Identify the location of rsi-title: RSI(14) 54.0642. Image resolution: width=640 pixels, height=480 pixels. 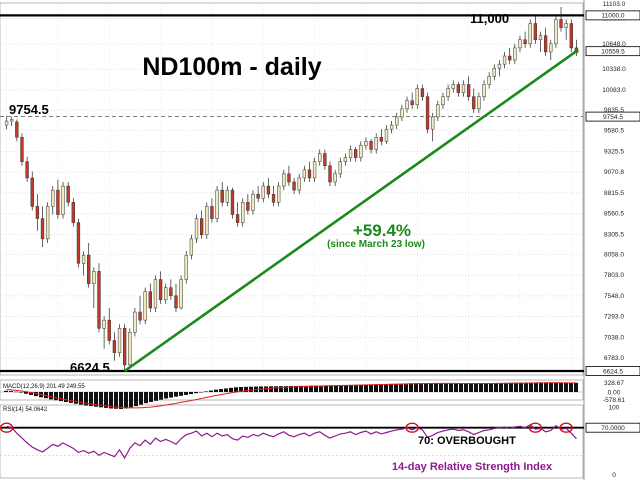
(25, 410).